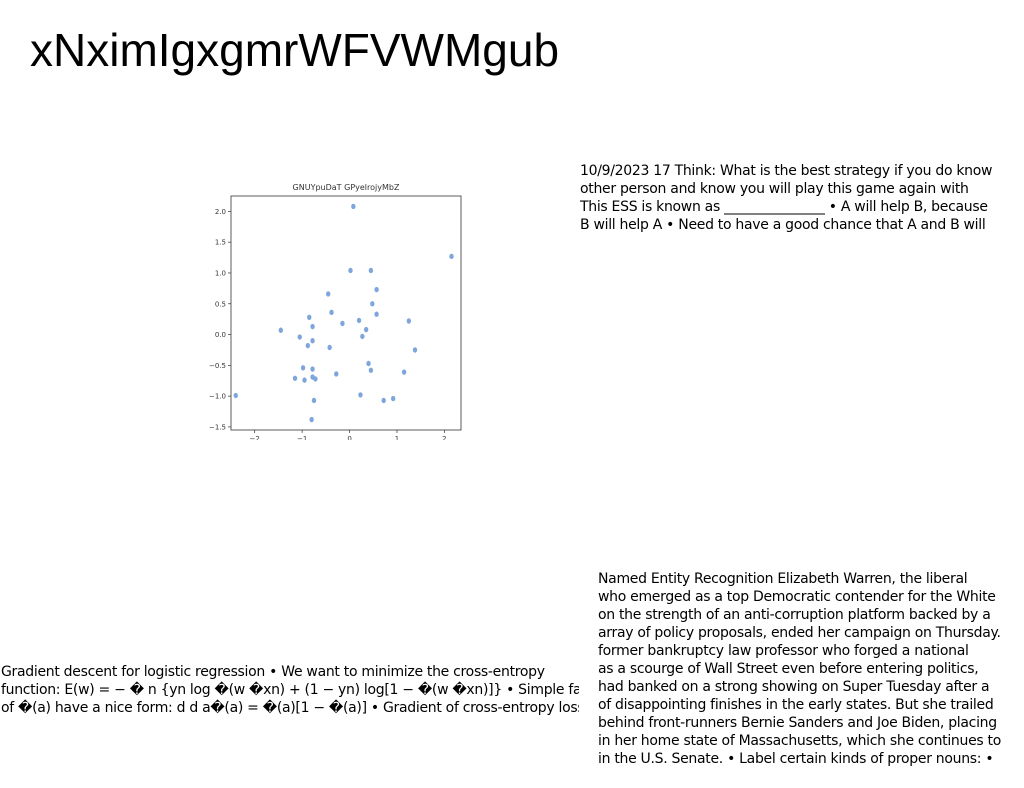 Image resolution: width=1024 pixels, height=788 pixels. What do you see at coordinates (255, 437) in the screenshot?
I see `x-tick-label: −2` at bounding box center [255, 437].